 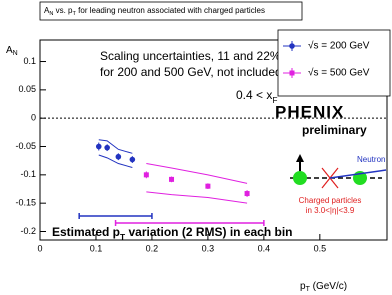 I want to click on neutron-arrow, so click(x=358, y=174).